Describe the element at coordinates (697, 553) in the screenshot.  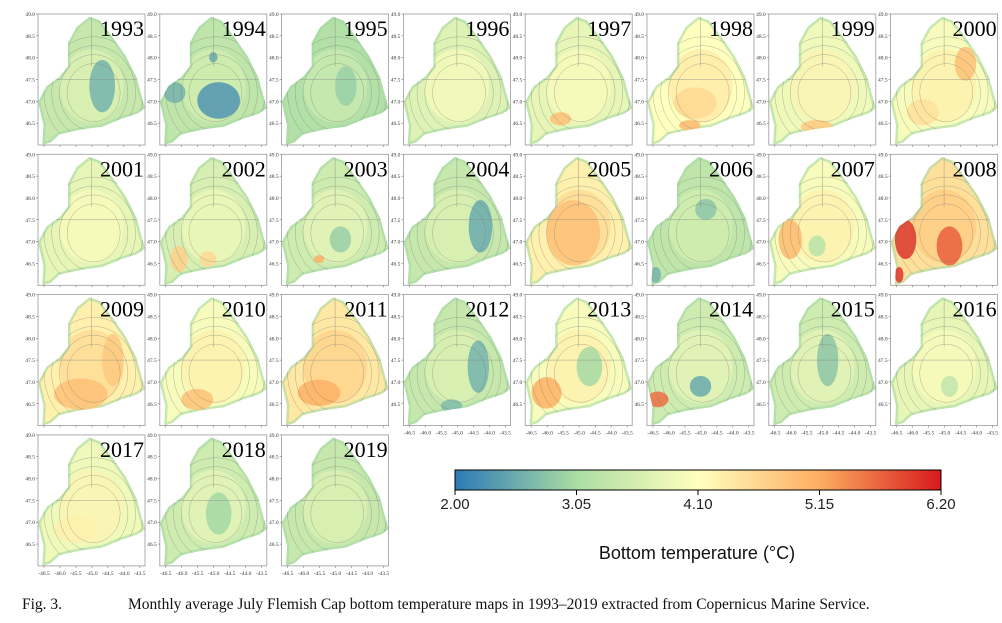
I see `colorbar-label: Bottom temperature (°C)` at that location.